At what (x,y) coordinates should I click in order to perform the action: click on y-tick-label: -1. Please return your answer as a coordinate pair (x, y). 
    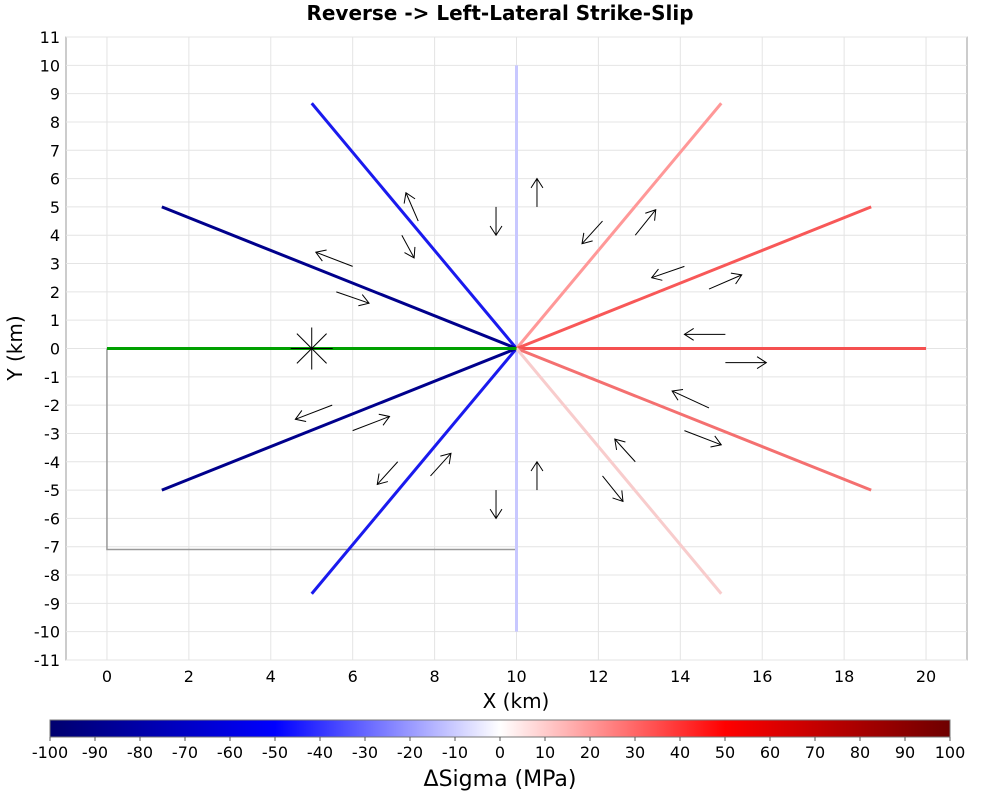
    Looking at the image, I should click on (52, 377).